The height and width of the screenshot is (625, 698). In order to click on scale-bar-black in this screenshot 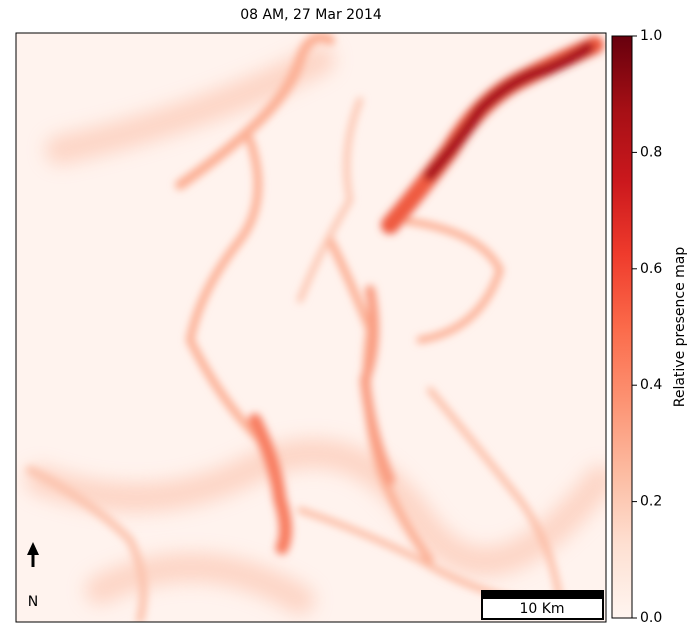, I will do `click(542, 593)`.